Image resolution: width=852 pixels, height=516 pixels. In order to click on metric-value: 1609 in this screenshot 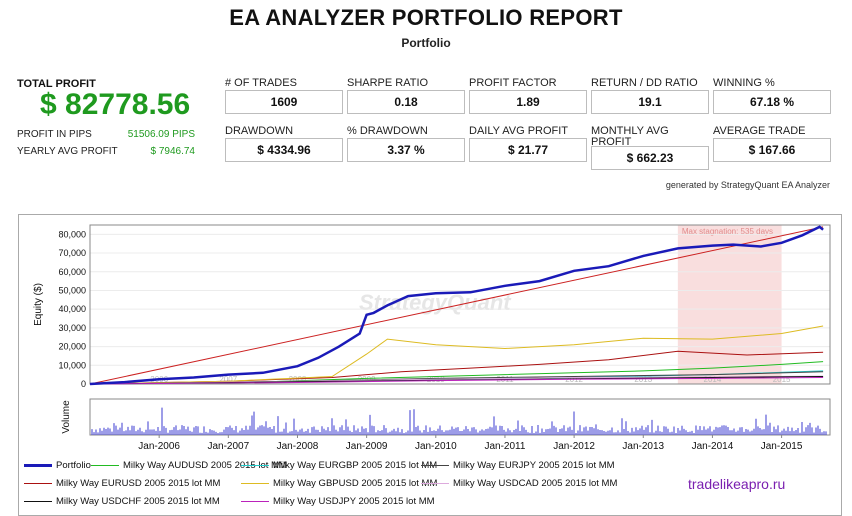, I will do `click(284, 102)`.